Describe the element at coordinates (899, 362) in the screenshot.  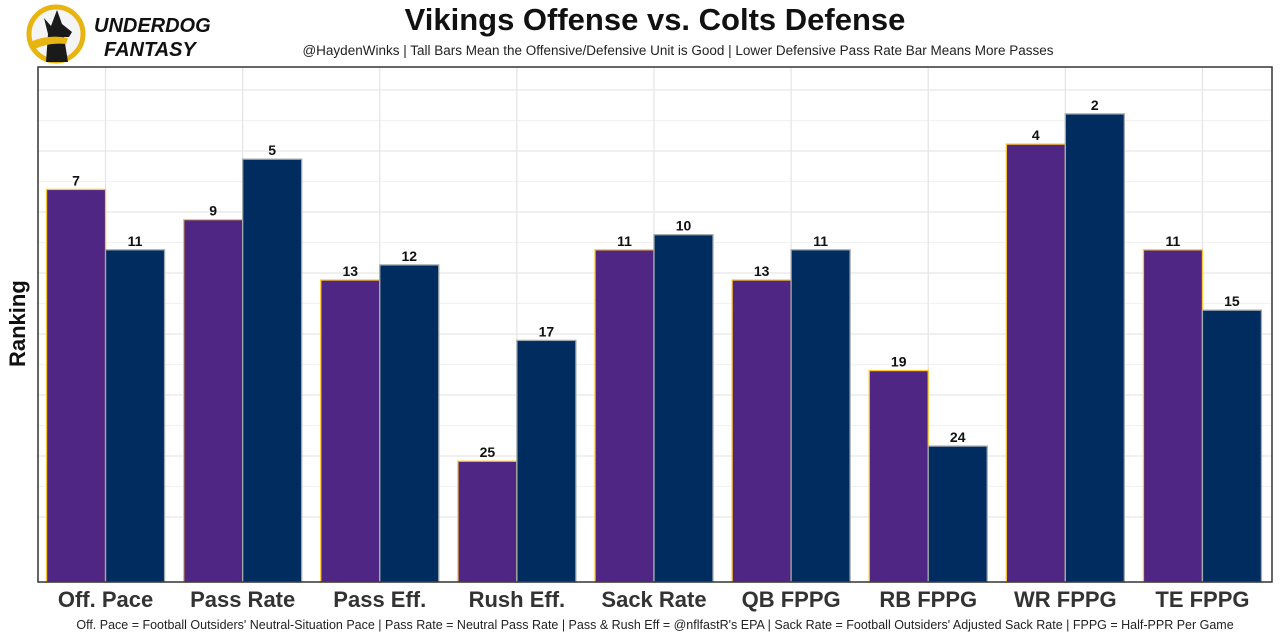
I see `value-label: 19` at that location.